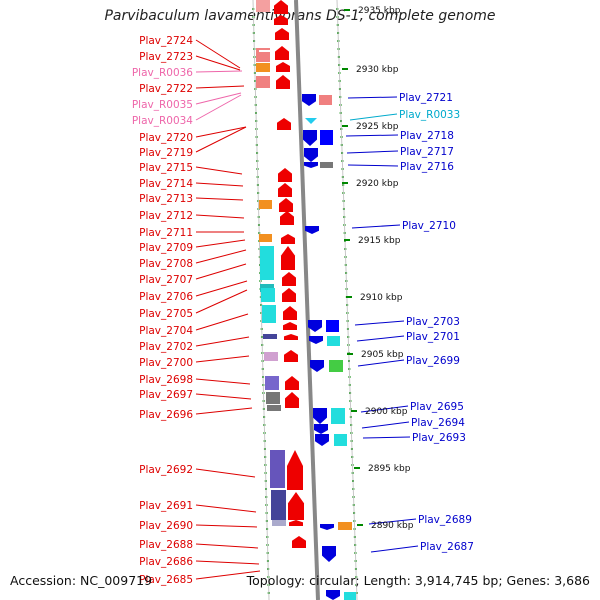  What do you see at coordinates (166, 526) in the screenshot?
I see `gene-label-plav-2690: Plav_2690` at bounding box center [166, 526].